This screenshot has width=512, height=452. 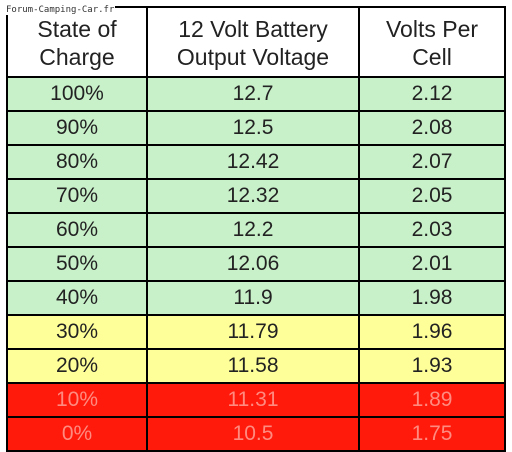 I want to click on header-line: Volts Per, so click(x=432, y=29).